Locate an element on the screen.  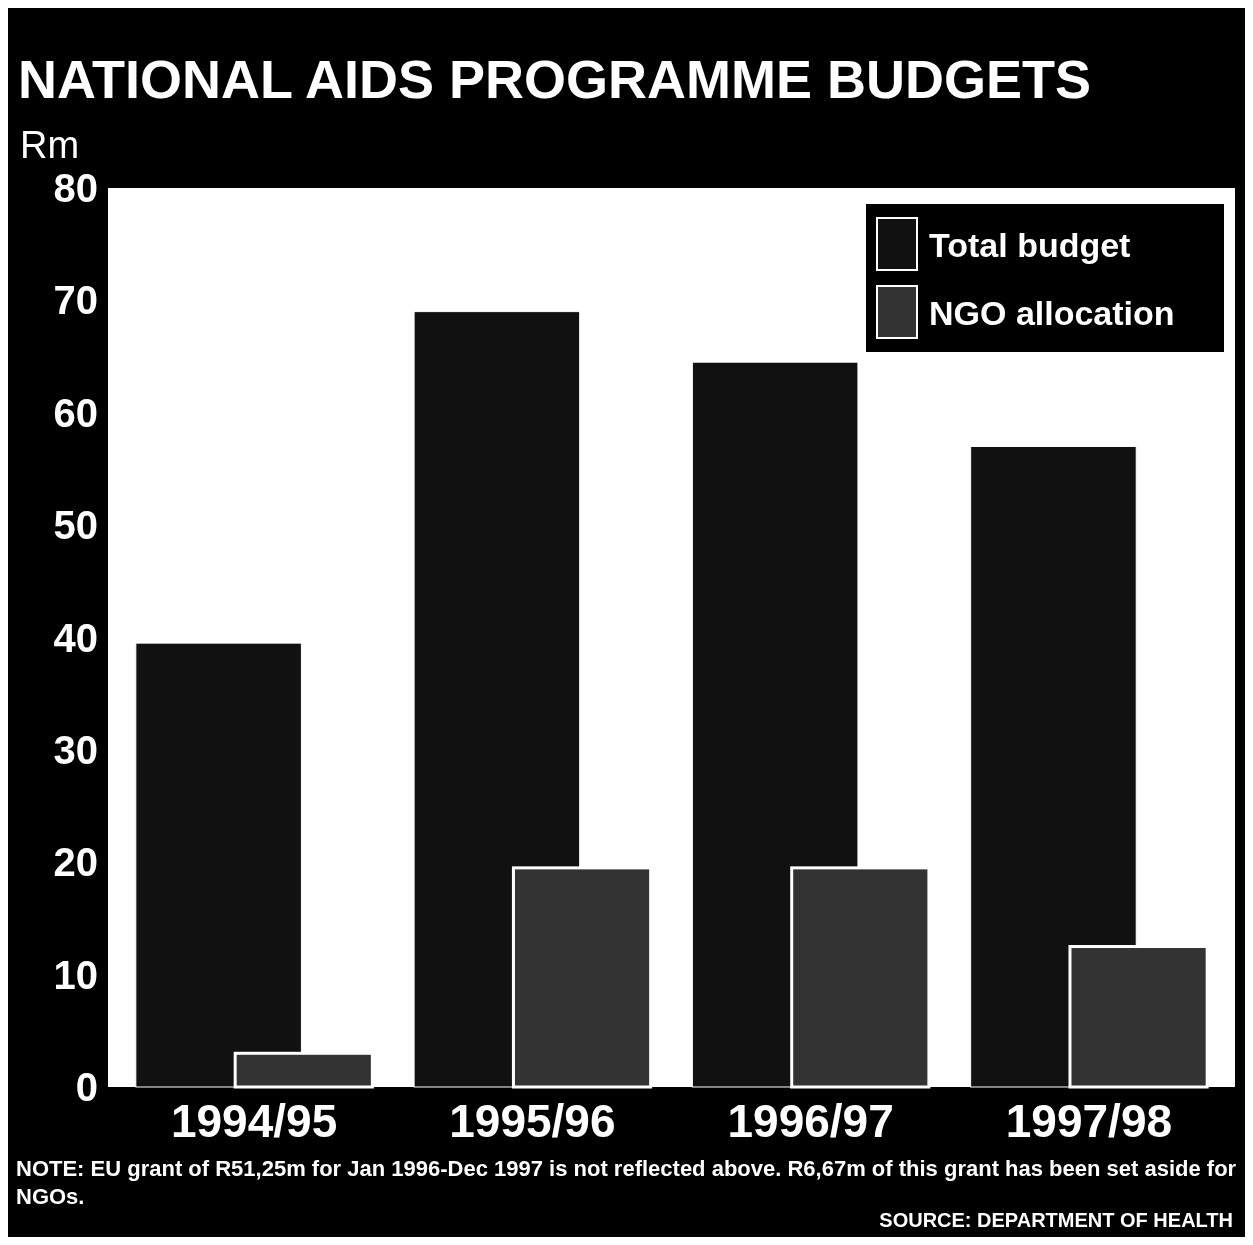
y-axis-title: Rm is located at coordinates (50, 145).